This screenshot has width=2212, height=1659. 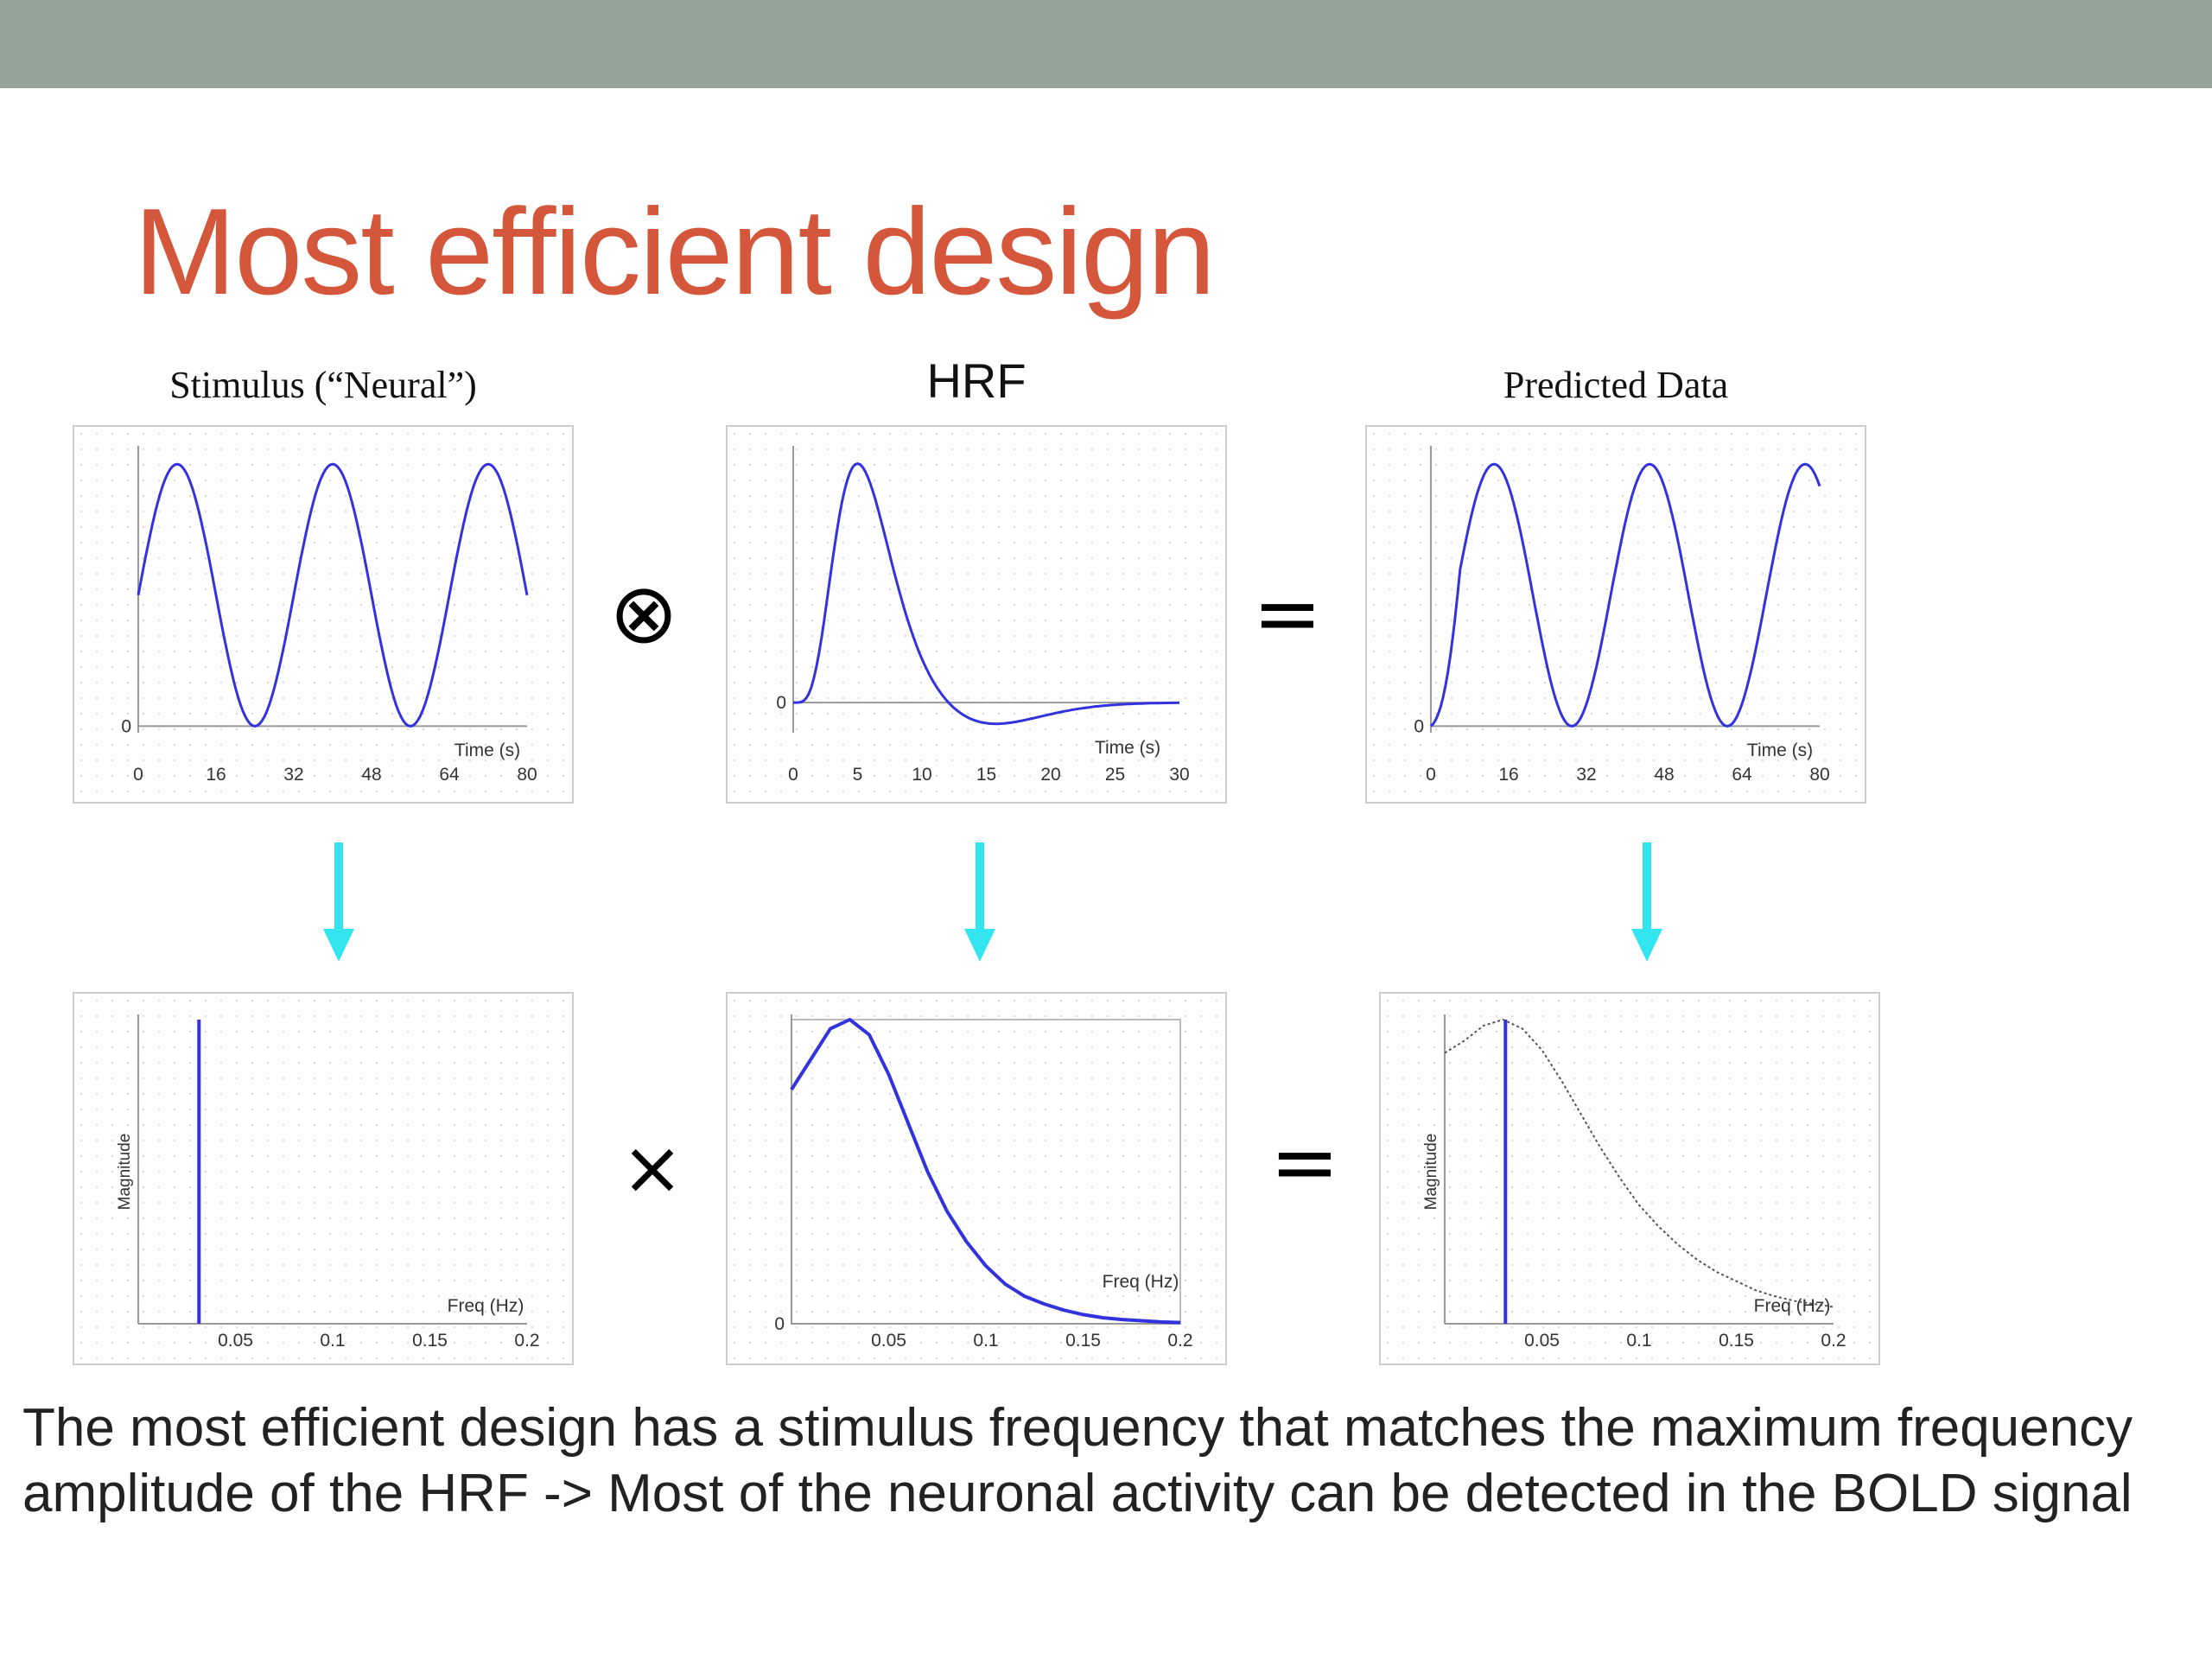 What do you see at coordinates (652, 1168) in the screenshot?
I see `times-operator: ×` at bounding box center [652, 1168].